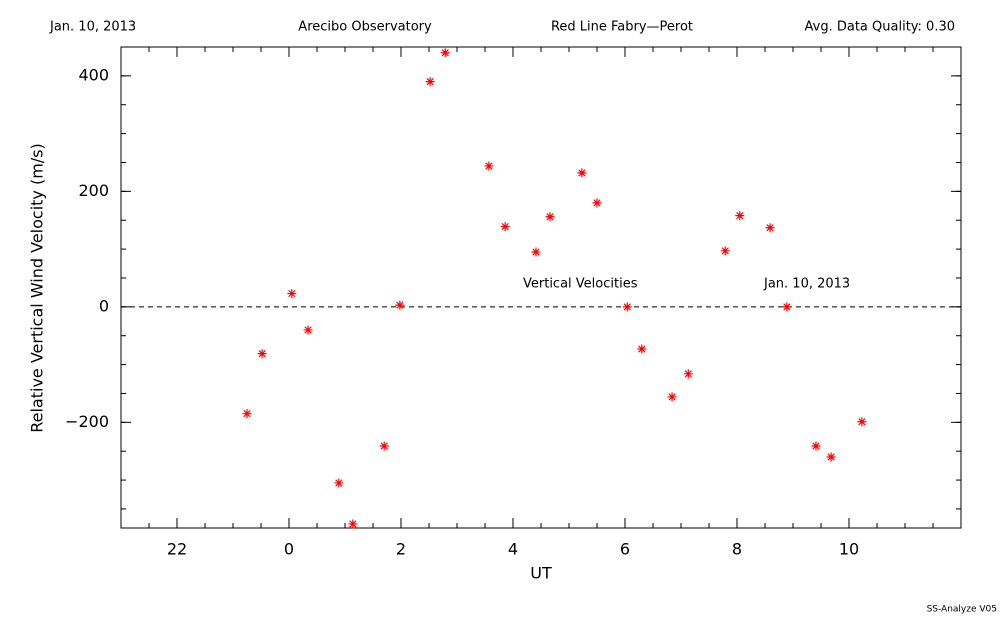  What do you see at coordinates (513, 549) in the screenshot?
I see `x-tick-label: 4` at bounding box center [513, 549].